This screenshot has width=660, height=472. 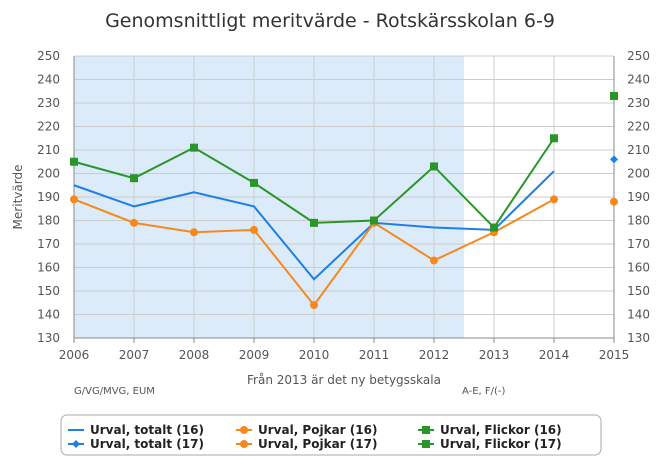 What do you see at coordinates (638, 56) in the screenshot?
I see `y-tick-label-right: 250` at bounding box center [638, 56].